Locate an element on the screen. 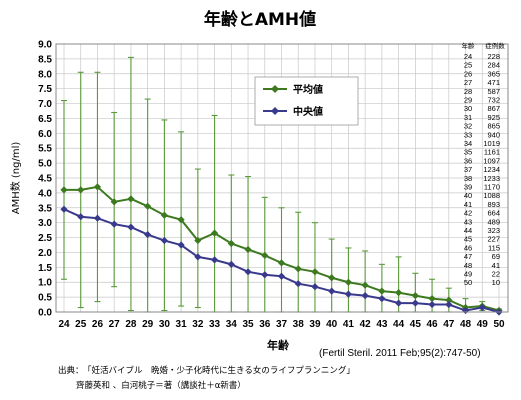 This screenshot has height=400, width=521. y-axis-label: AMH数 (ng/ml) is located at coordinates (15, 178).